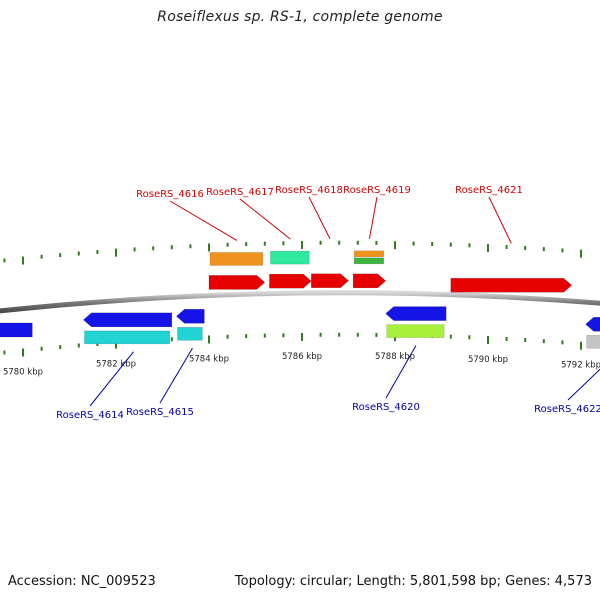  What do you see at coordinates (300, 17) in the screenshot?
I see `map-title: Roseiflexus sp. RS-1, complete genome` at bounding box center [300, 17].